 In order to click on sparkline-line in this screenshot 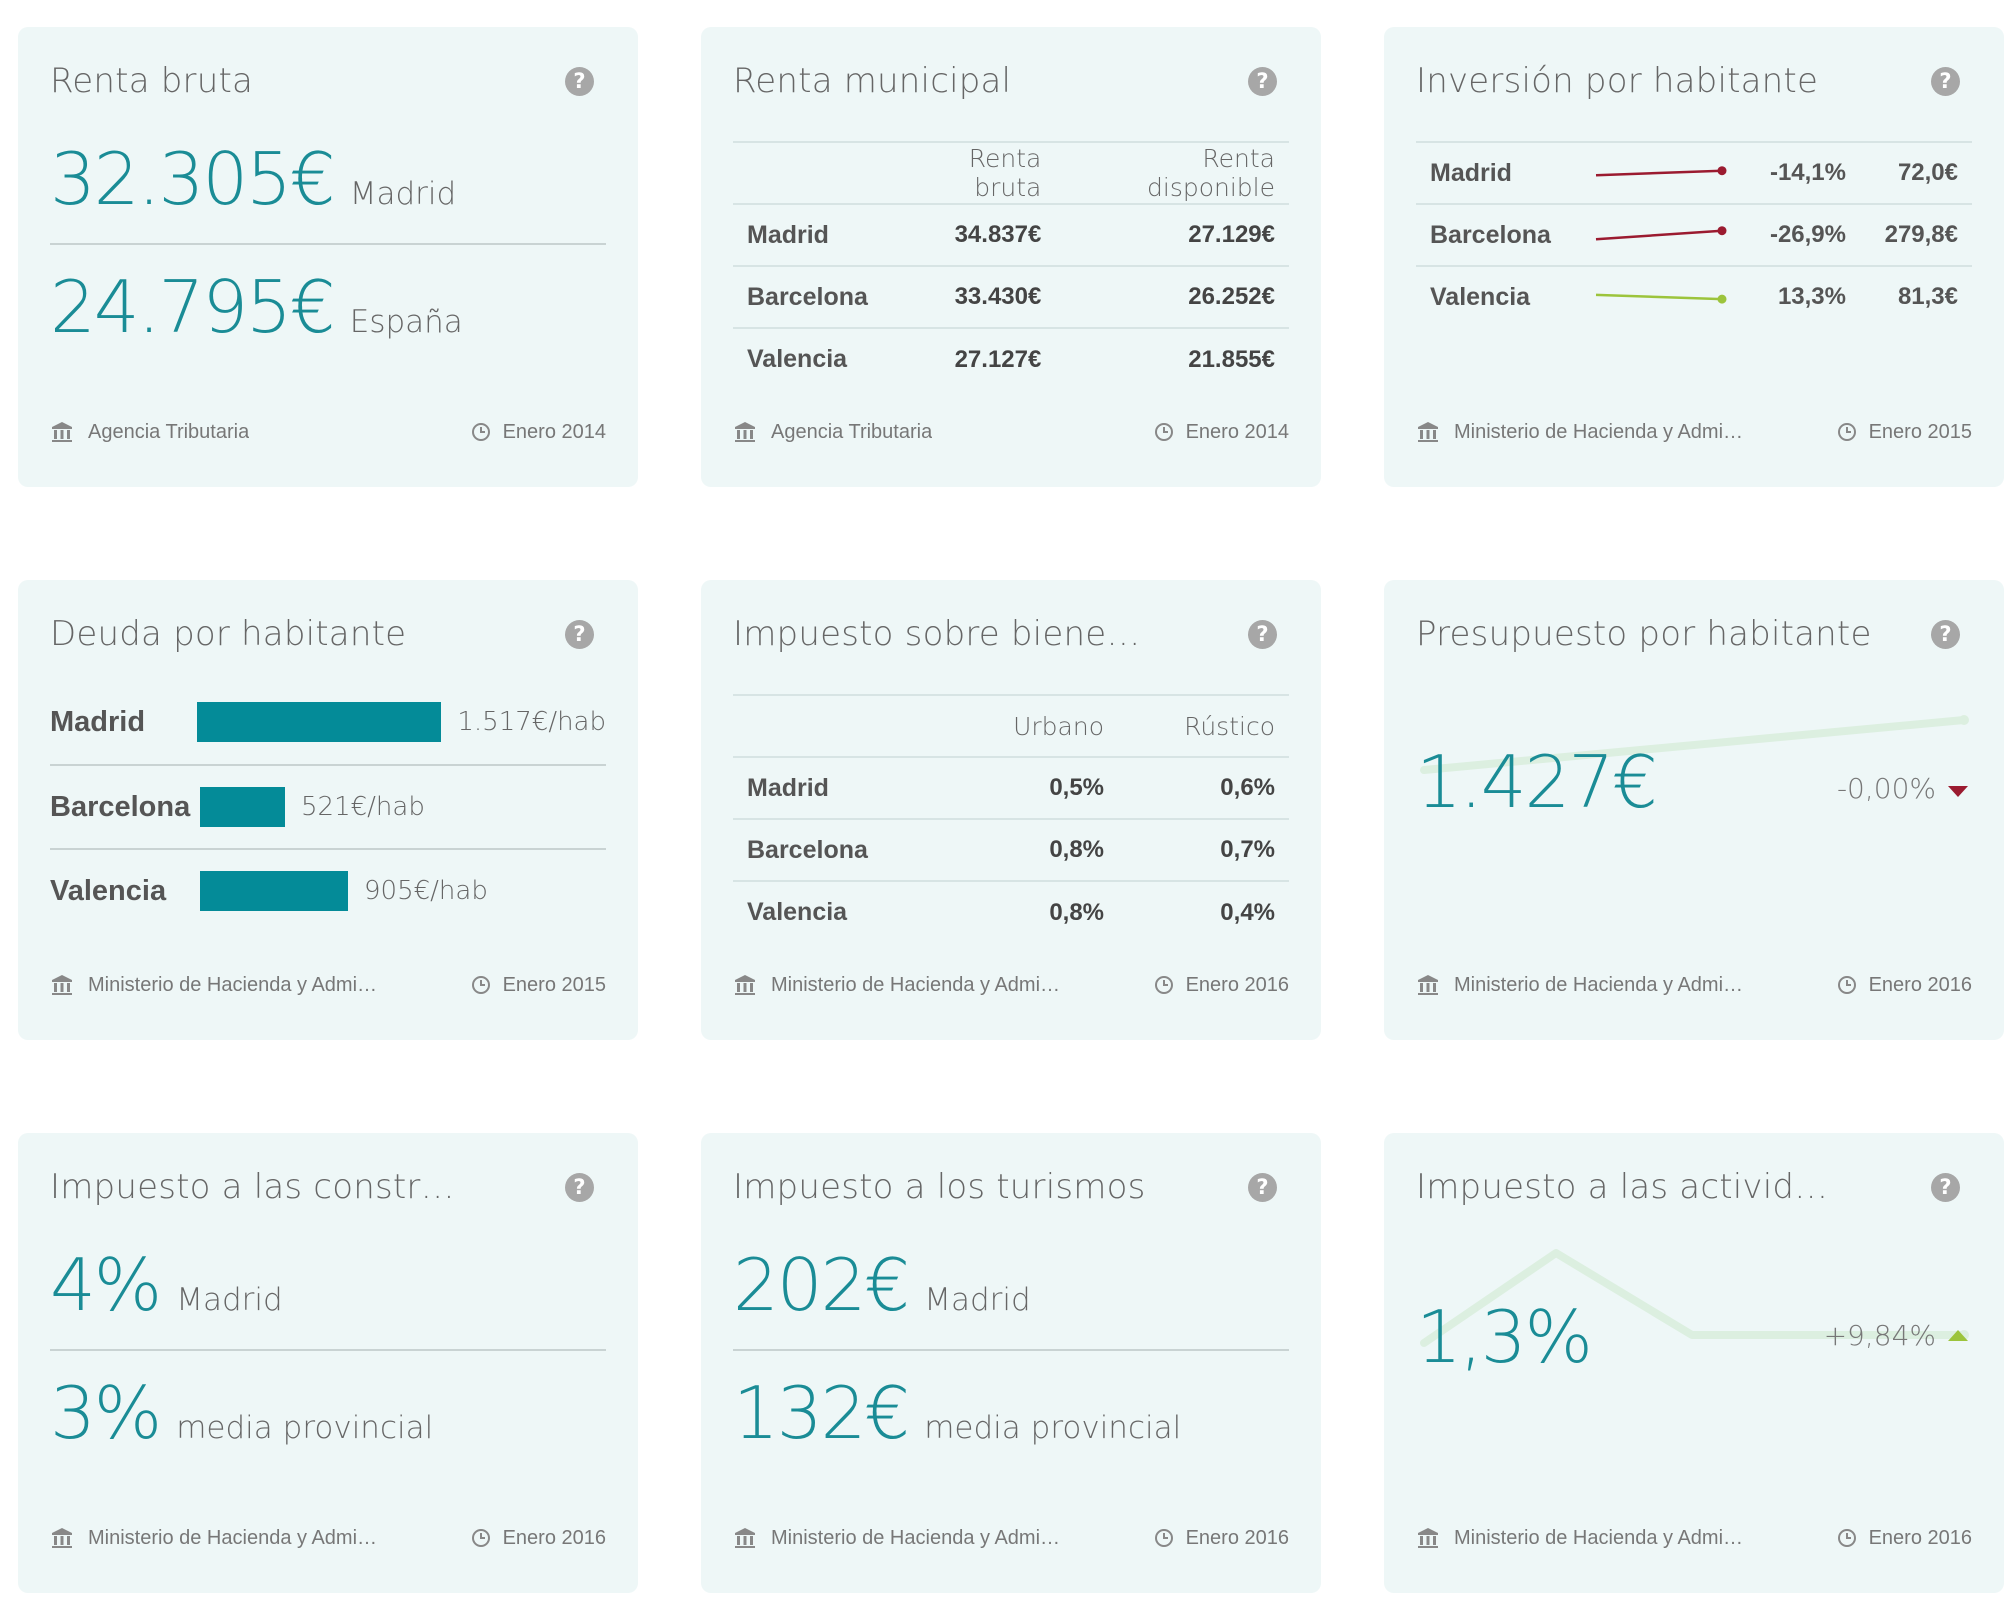, I will do `click(1659, 235)`.